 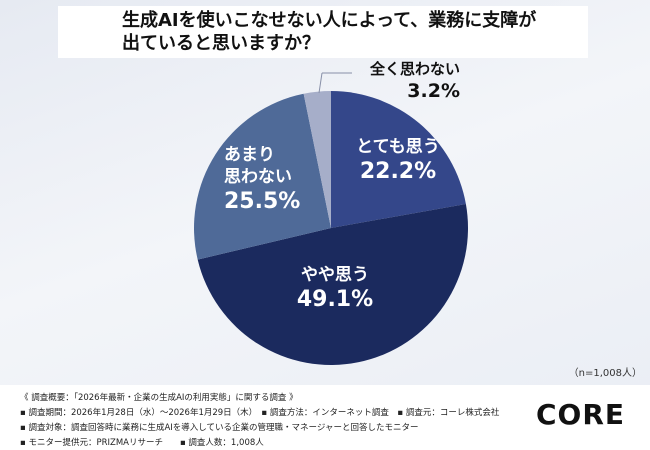 I want to click on survey-overview: 《 調査概要：「2026年最新・企業の生成AIの利用実態」に関する調査 》, so click(x=159, y=398).